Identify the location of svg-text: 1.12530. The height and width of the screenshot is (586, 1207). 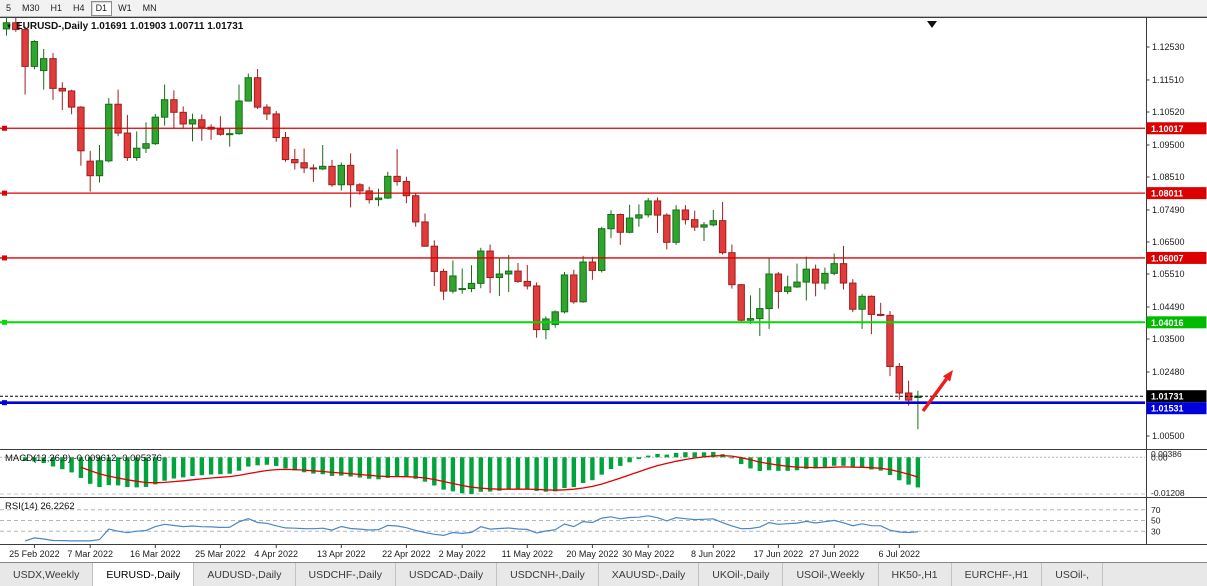
(1168, 47).